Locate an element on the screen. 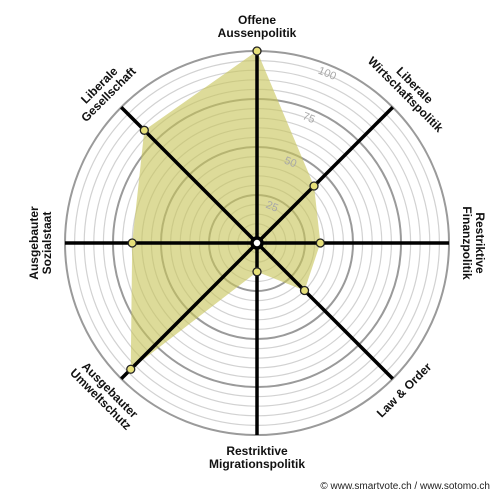  center-point is located at coordinates (257, 243).